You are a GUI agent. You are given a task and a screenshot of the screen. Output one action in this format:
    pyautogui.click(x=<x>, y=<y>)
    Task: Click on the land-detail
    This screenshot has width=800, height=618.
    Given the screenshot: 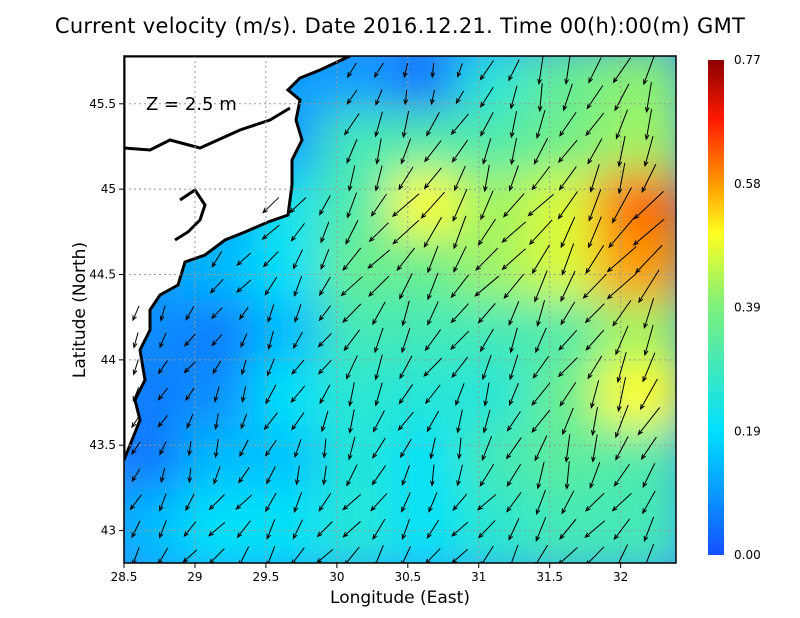 What is the action you would take?
    pyautogui.click(x=207, y=174)
    